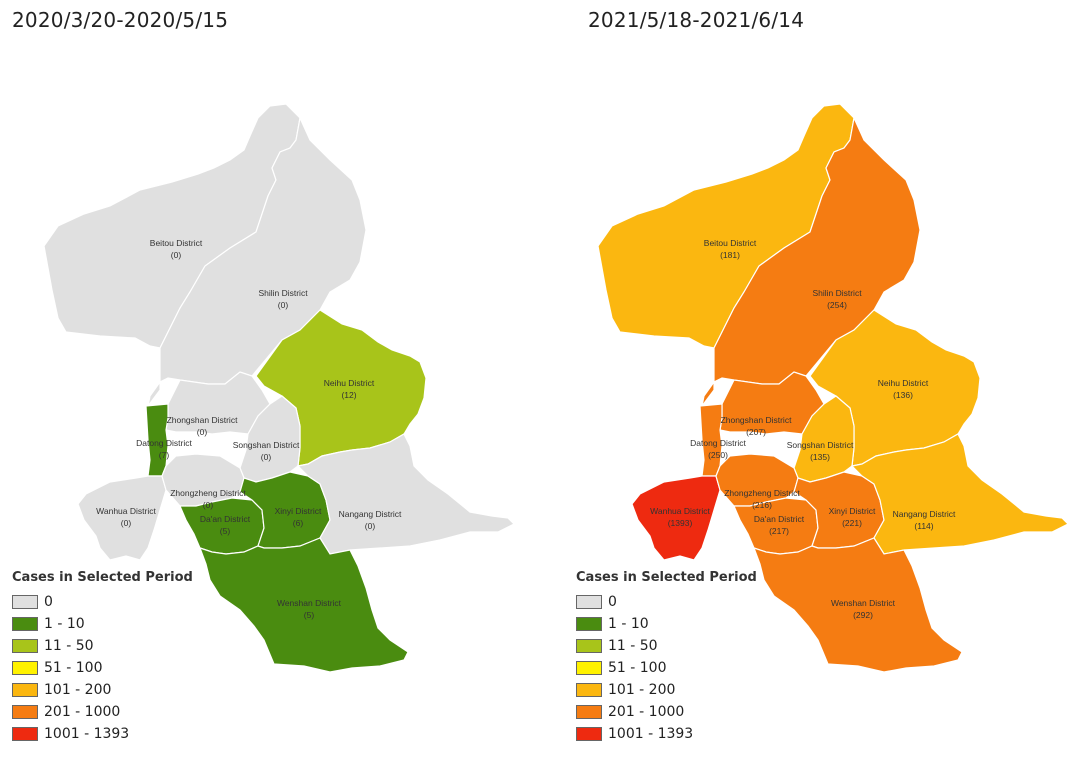 This screenshot has height=778, width=1084. I want to click on legend-item: 11 - 50, so click(102, 646).